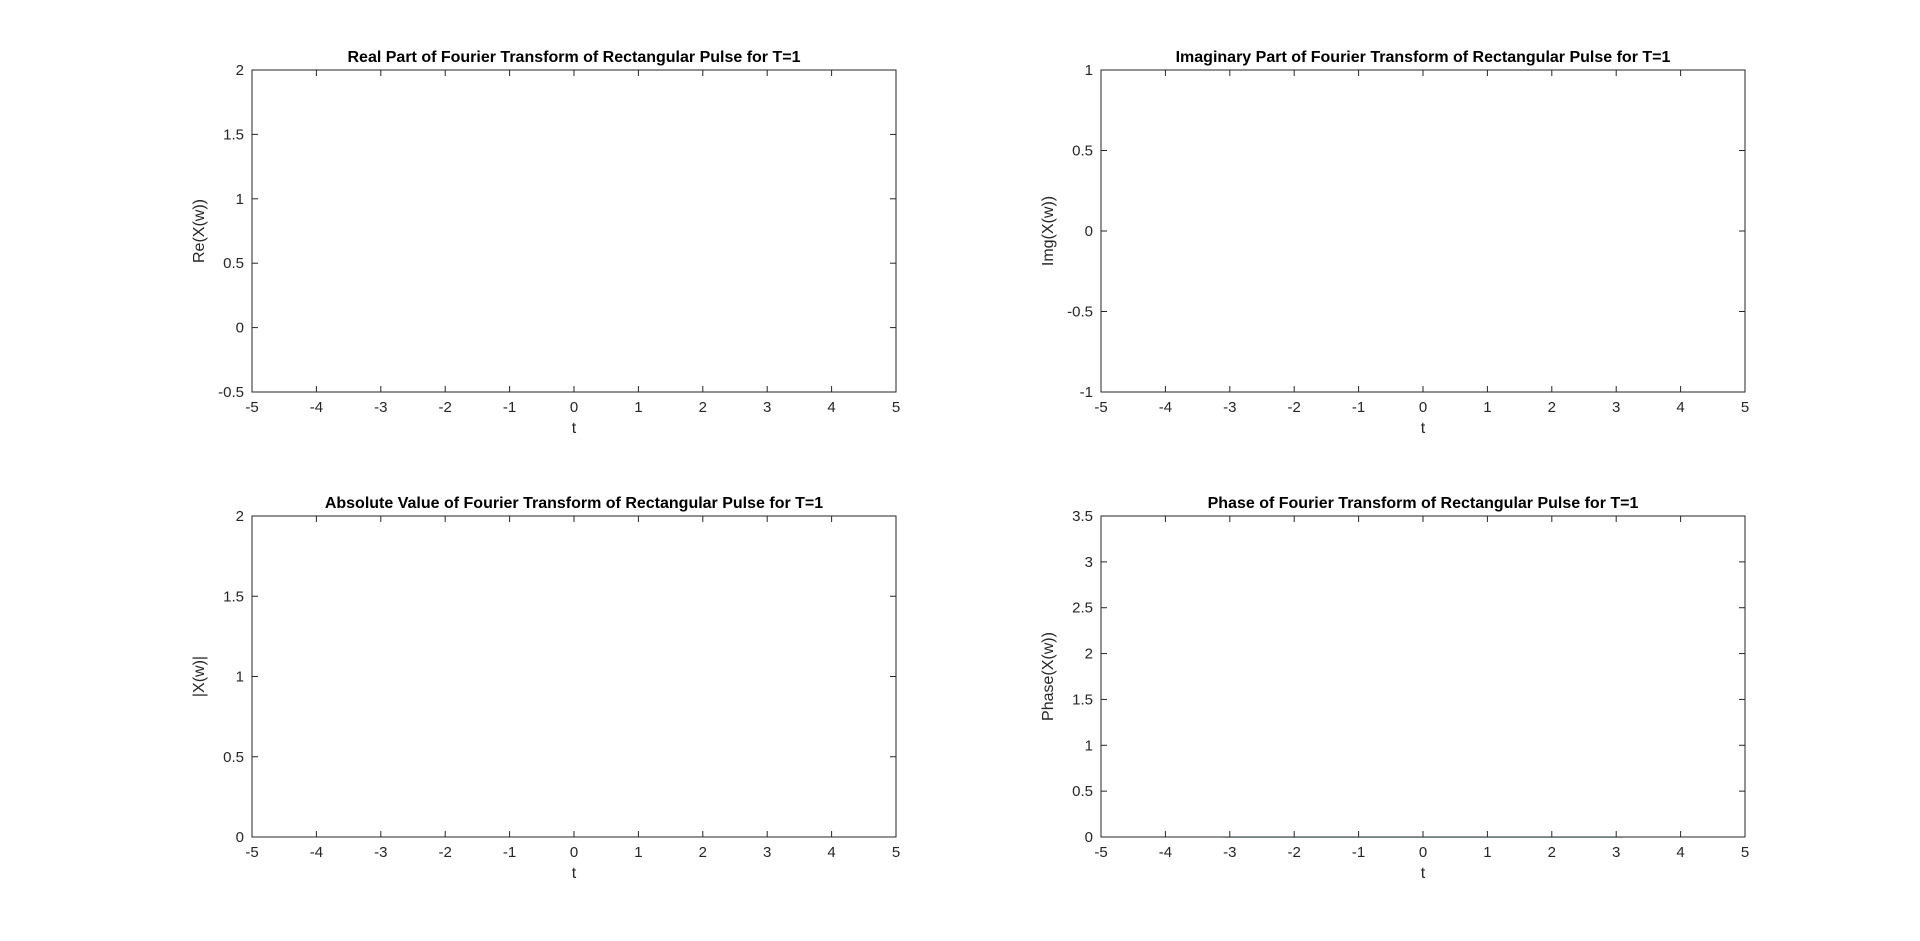 The height and width of the screenshot is (941, 1920). Describe the element at coordinates (199, 231) in the screenshot. I see `y-axis-label: Re(X(w))` at that location.